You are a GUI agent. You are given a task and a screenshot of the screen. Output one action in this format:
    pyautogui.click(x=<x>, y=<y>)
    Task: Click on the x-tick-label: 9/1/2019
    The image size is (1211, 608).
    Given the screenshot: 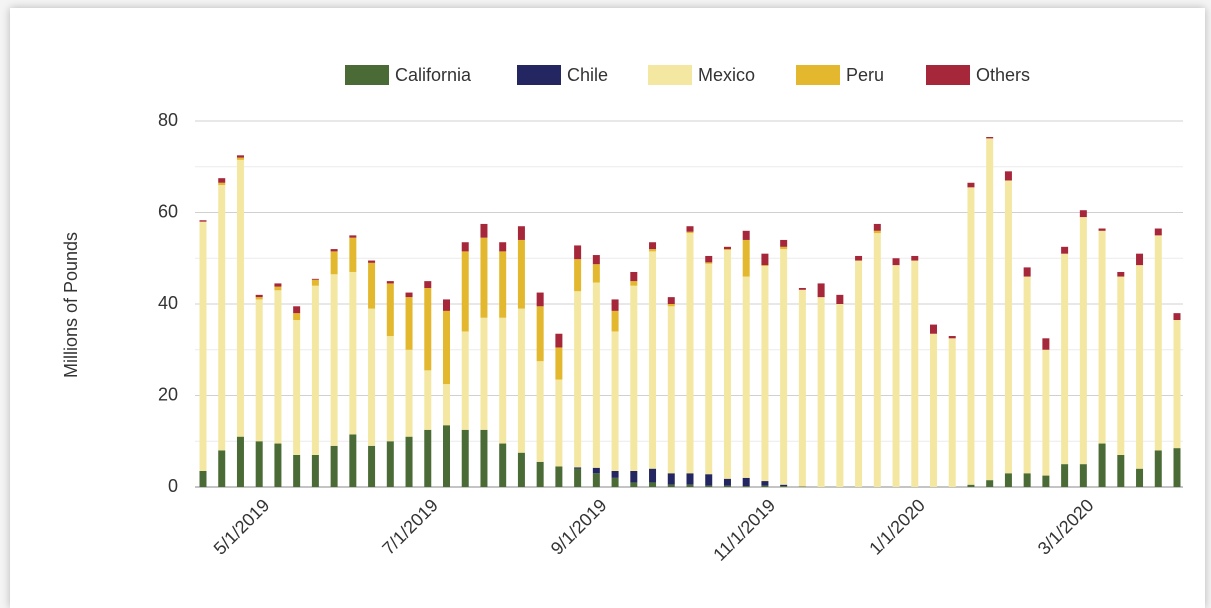 What is the action you would take?
    pyautogui.click(x=579, y=527)
    